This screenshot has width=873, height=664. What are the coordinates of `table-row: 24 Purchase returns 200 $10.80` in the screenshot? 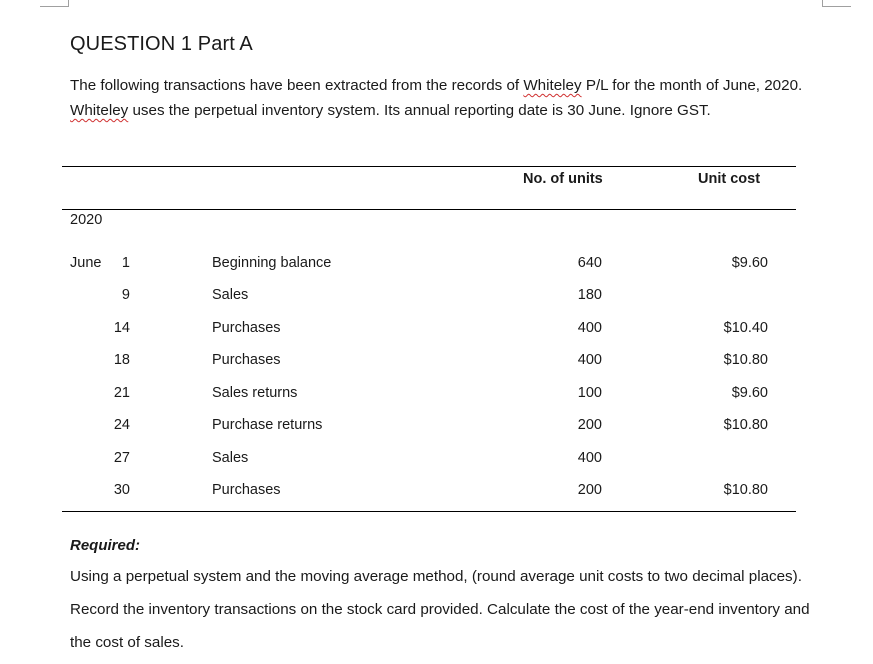 It's located at (436, 428).